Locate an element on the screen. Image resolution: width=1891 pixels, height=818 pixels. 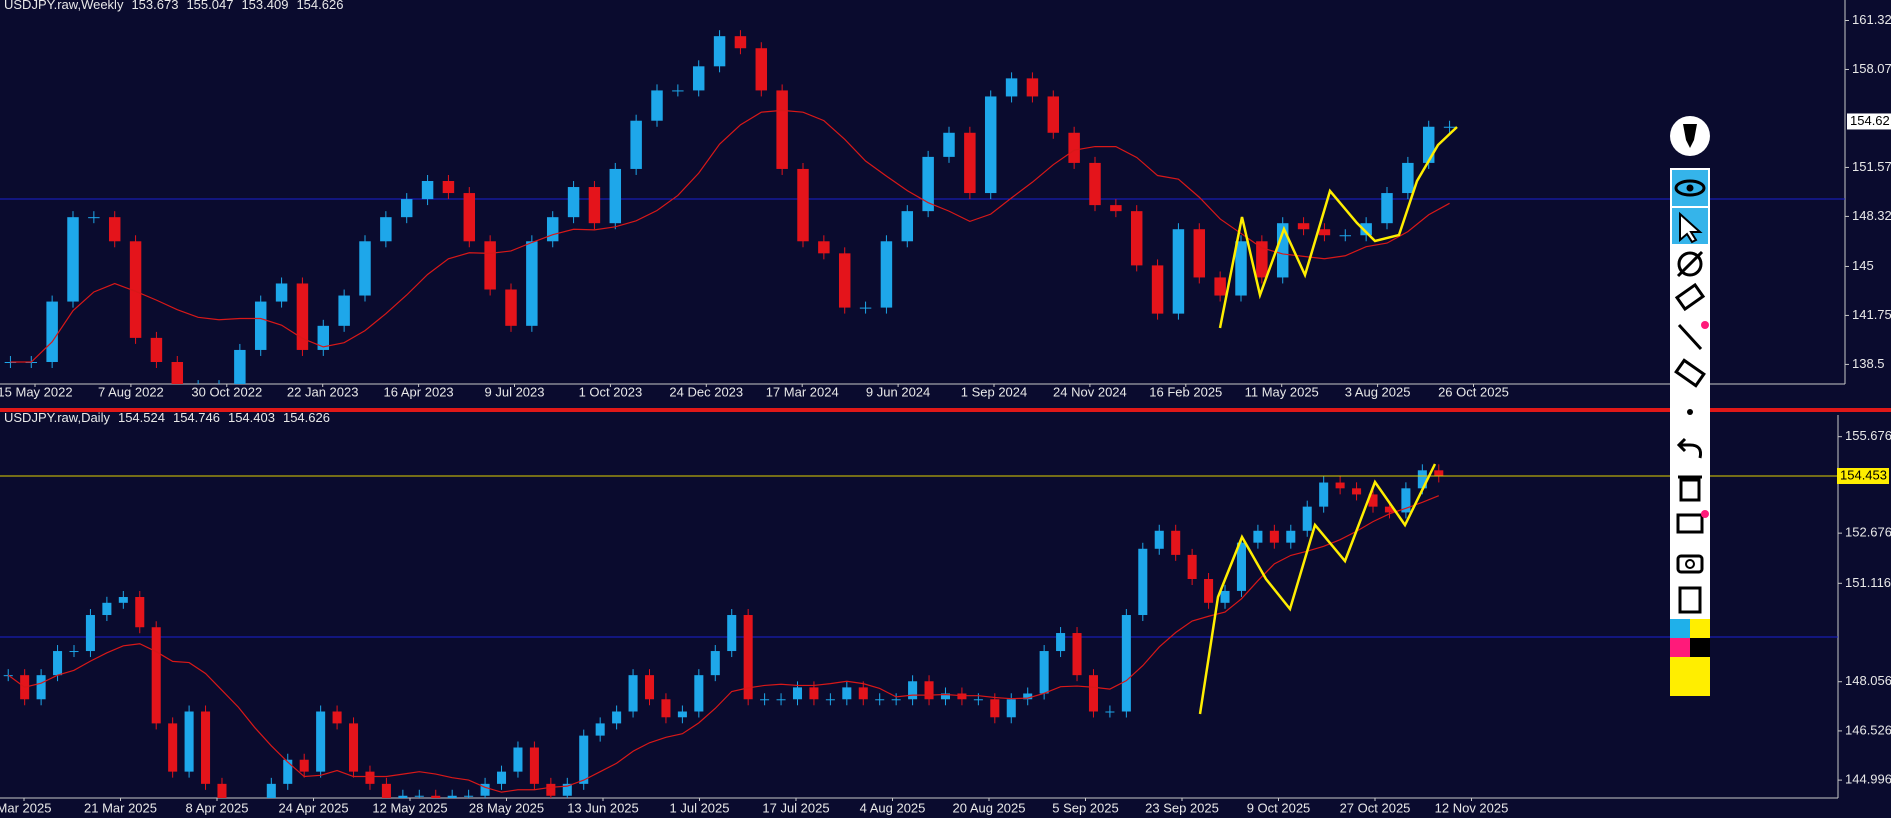
screenshot-tool is located at coordinates (1690, 564).